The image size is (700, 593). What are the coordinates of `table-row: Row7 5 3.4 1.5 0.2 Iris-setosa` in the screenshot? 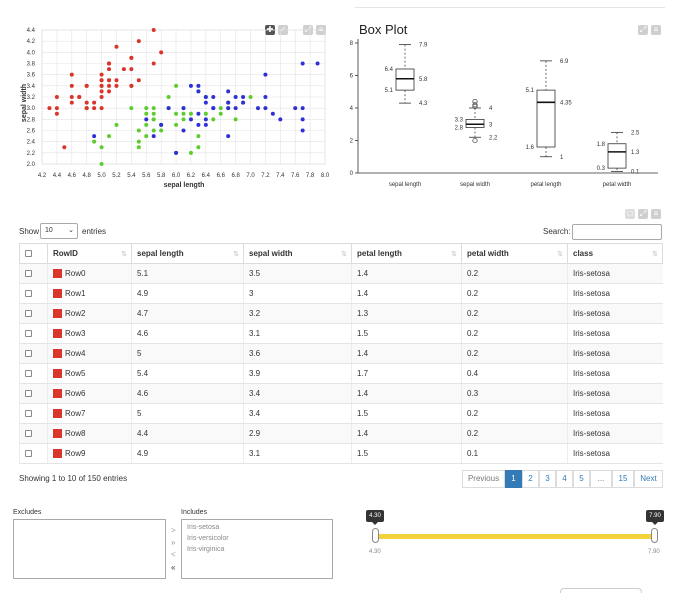 It's located at (341, 413).